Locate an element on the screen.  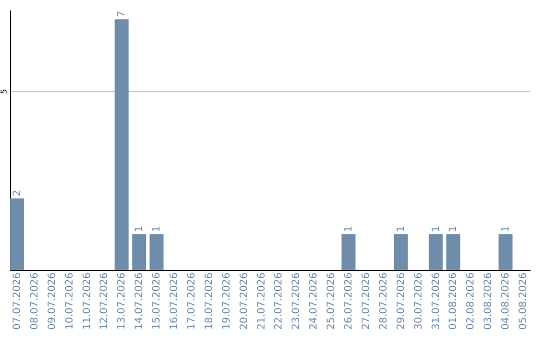
x-tick-label: 02.08.2026 is located at coordinates (471, 301).